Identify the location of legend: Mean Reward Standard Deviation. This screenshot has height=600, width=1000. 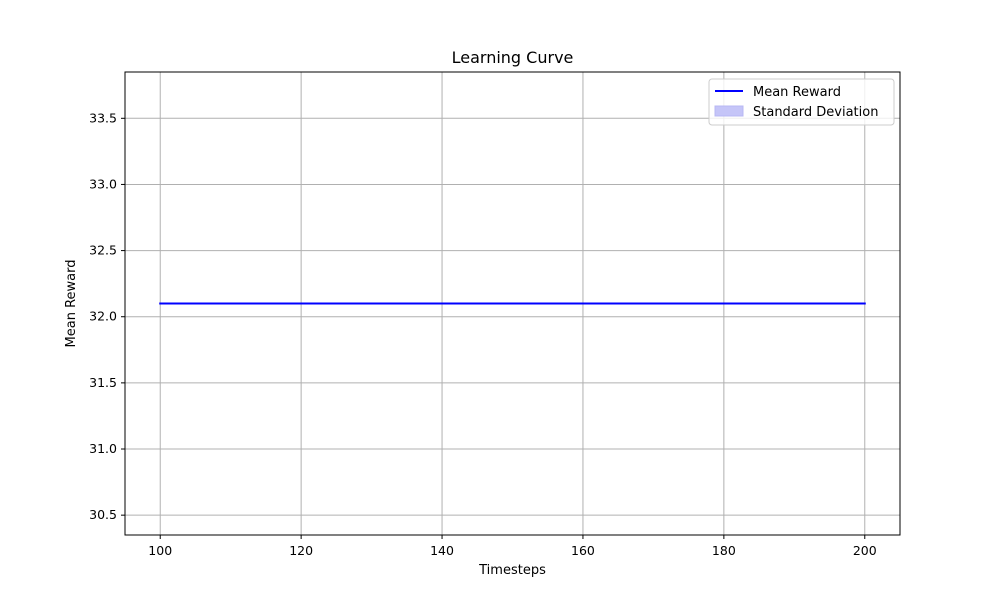
(801, 102).